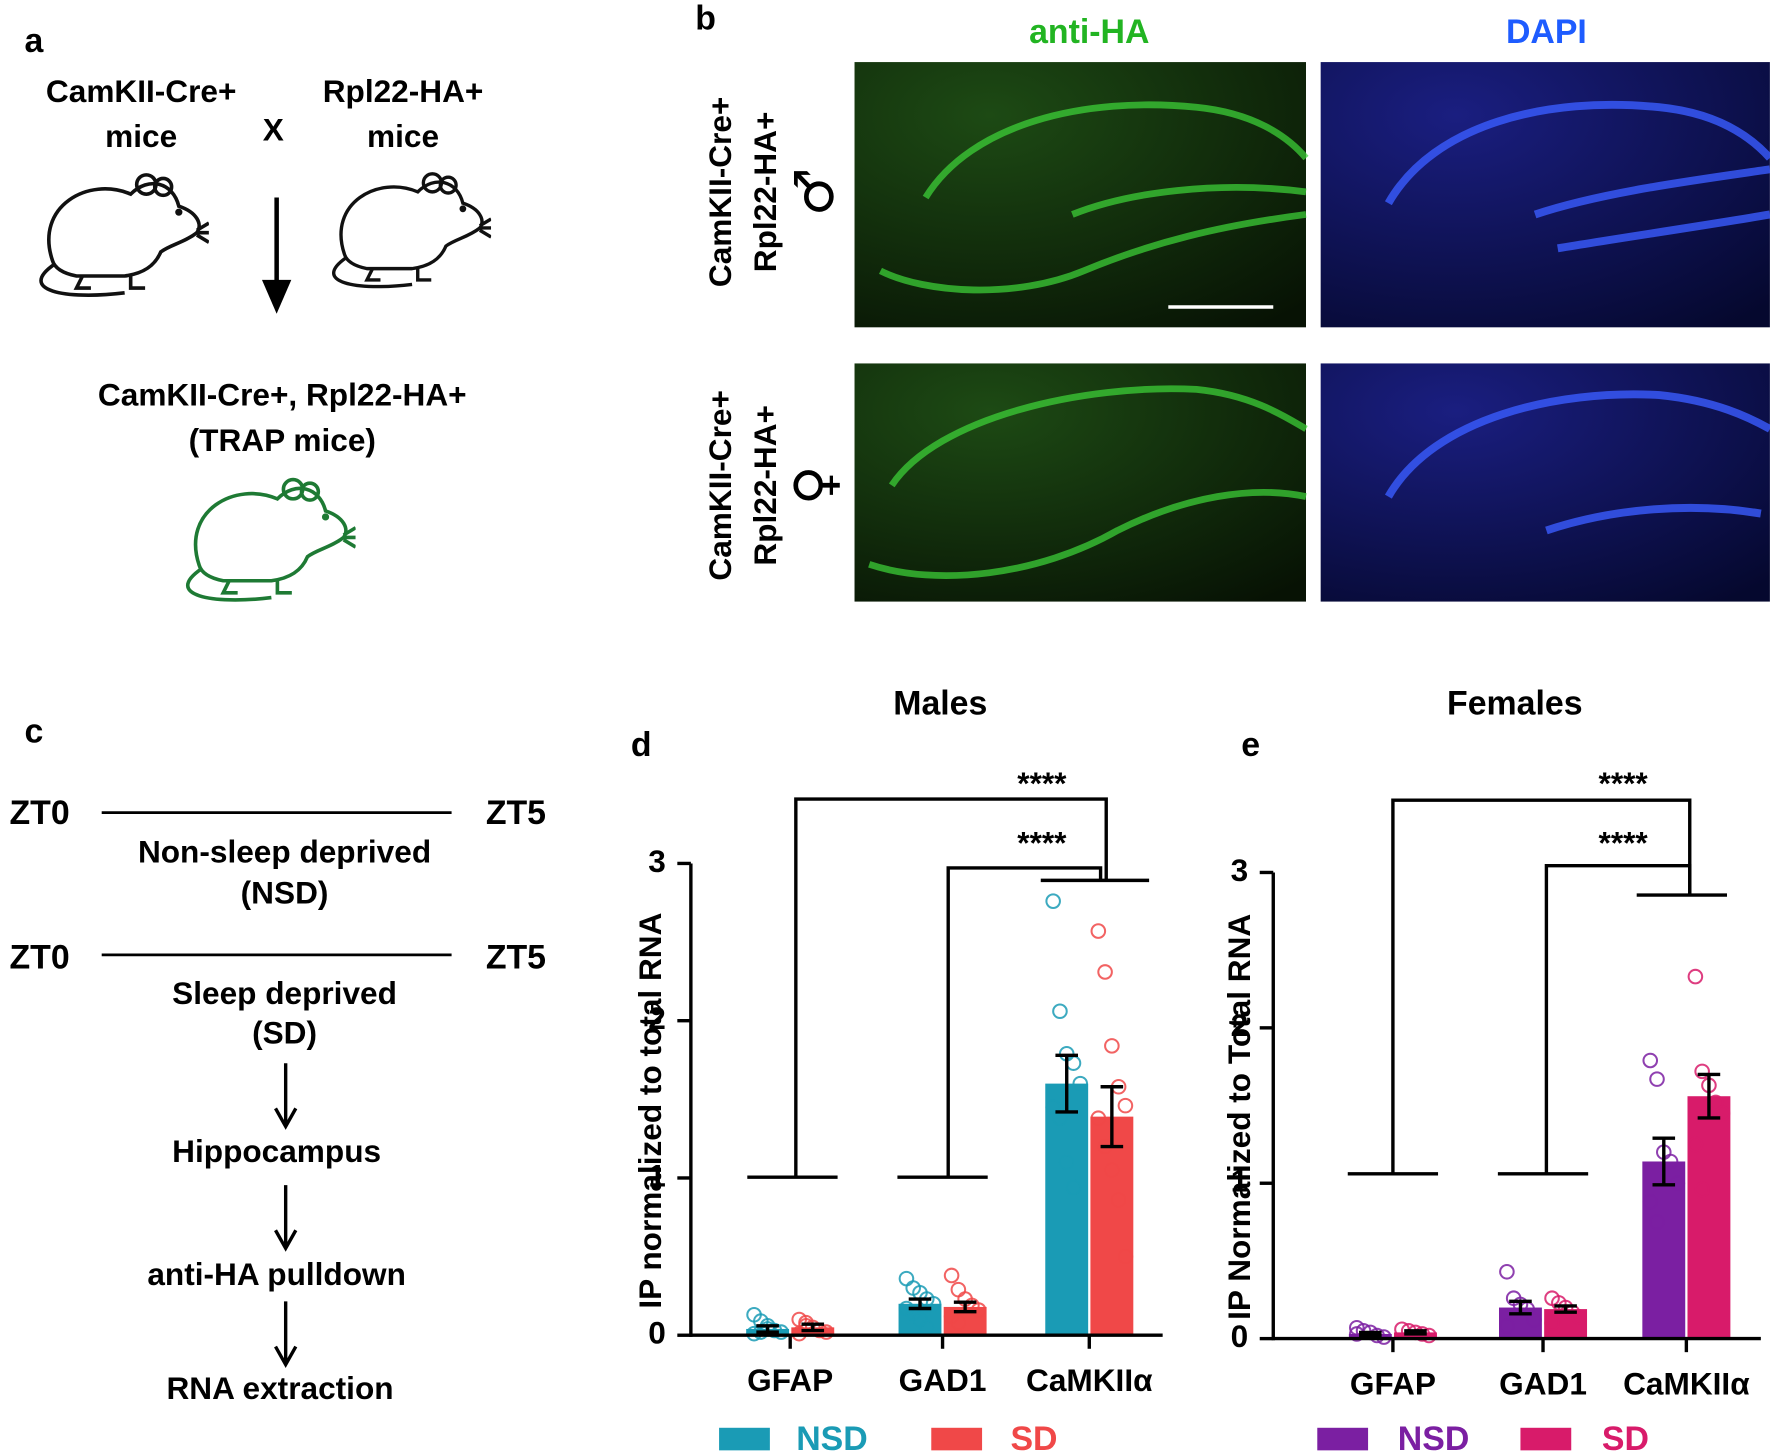 Image resolution: width=1770 pixels, height=1456 pixels. Describe the element at coordinates (276, 296) in the screenshot. I see `arrow-head` at that location.